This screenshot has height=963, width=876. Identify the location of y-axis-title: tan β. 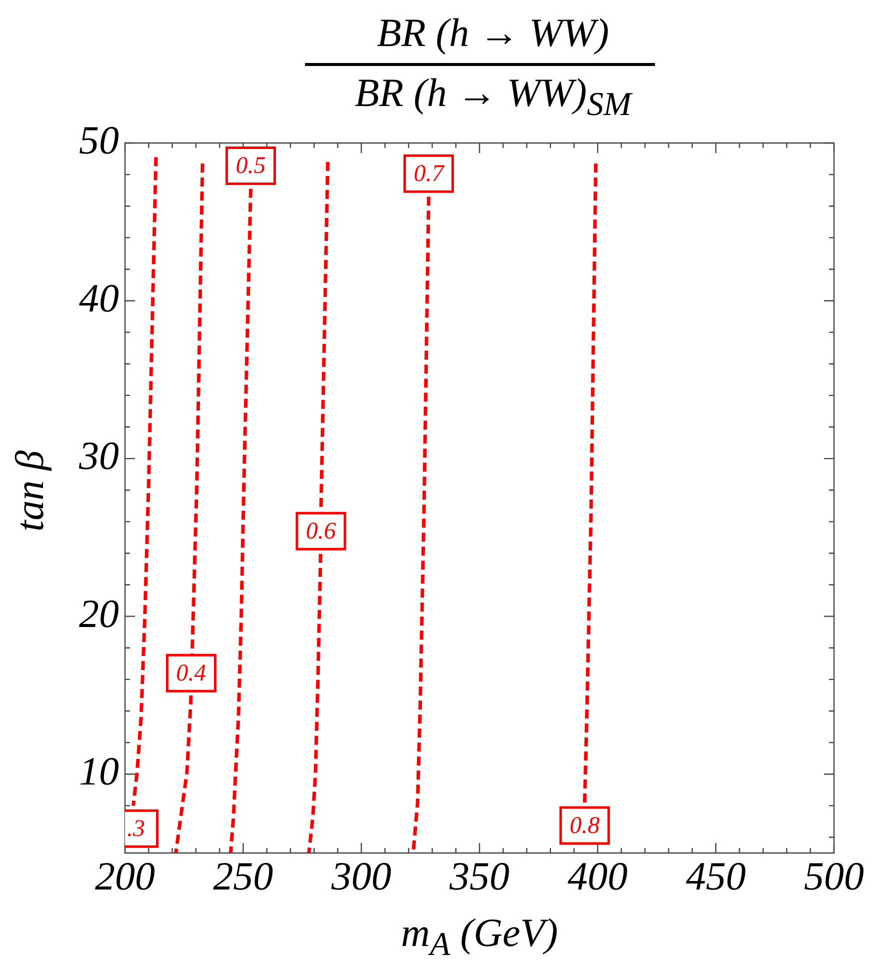
(30, 491).